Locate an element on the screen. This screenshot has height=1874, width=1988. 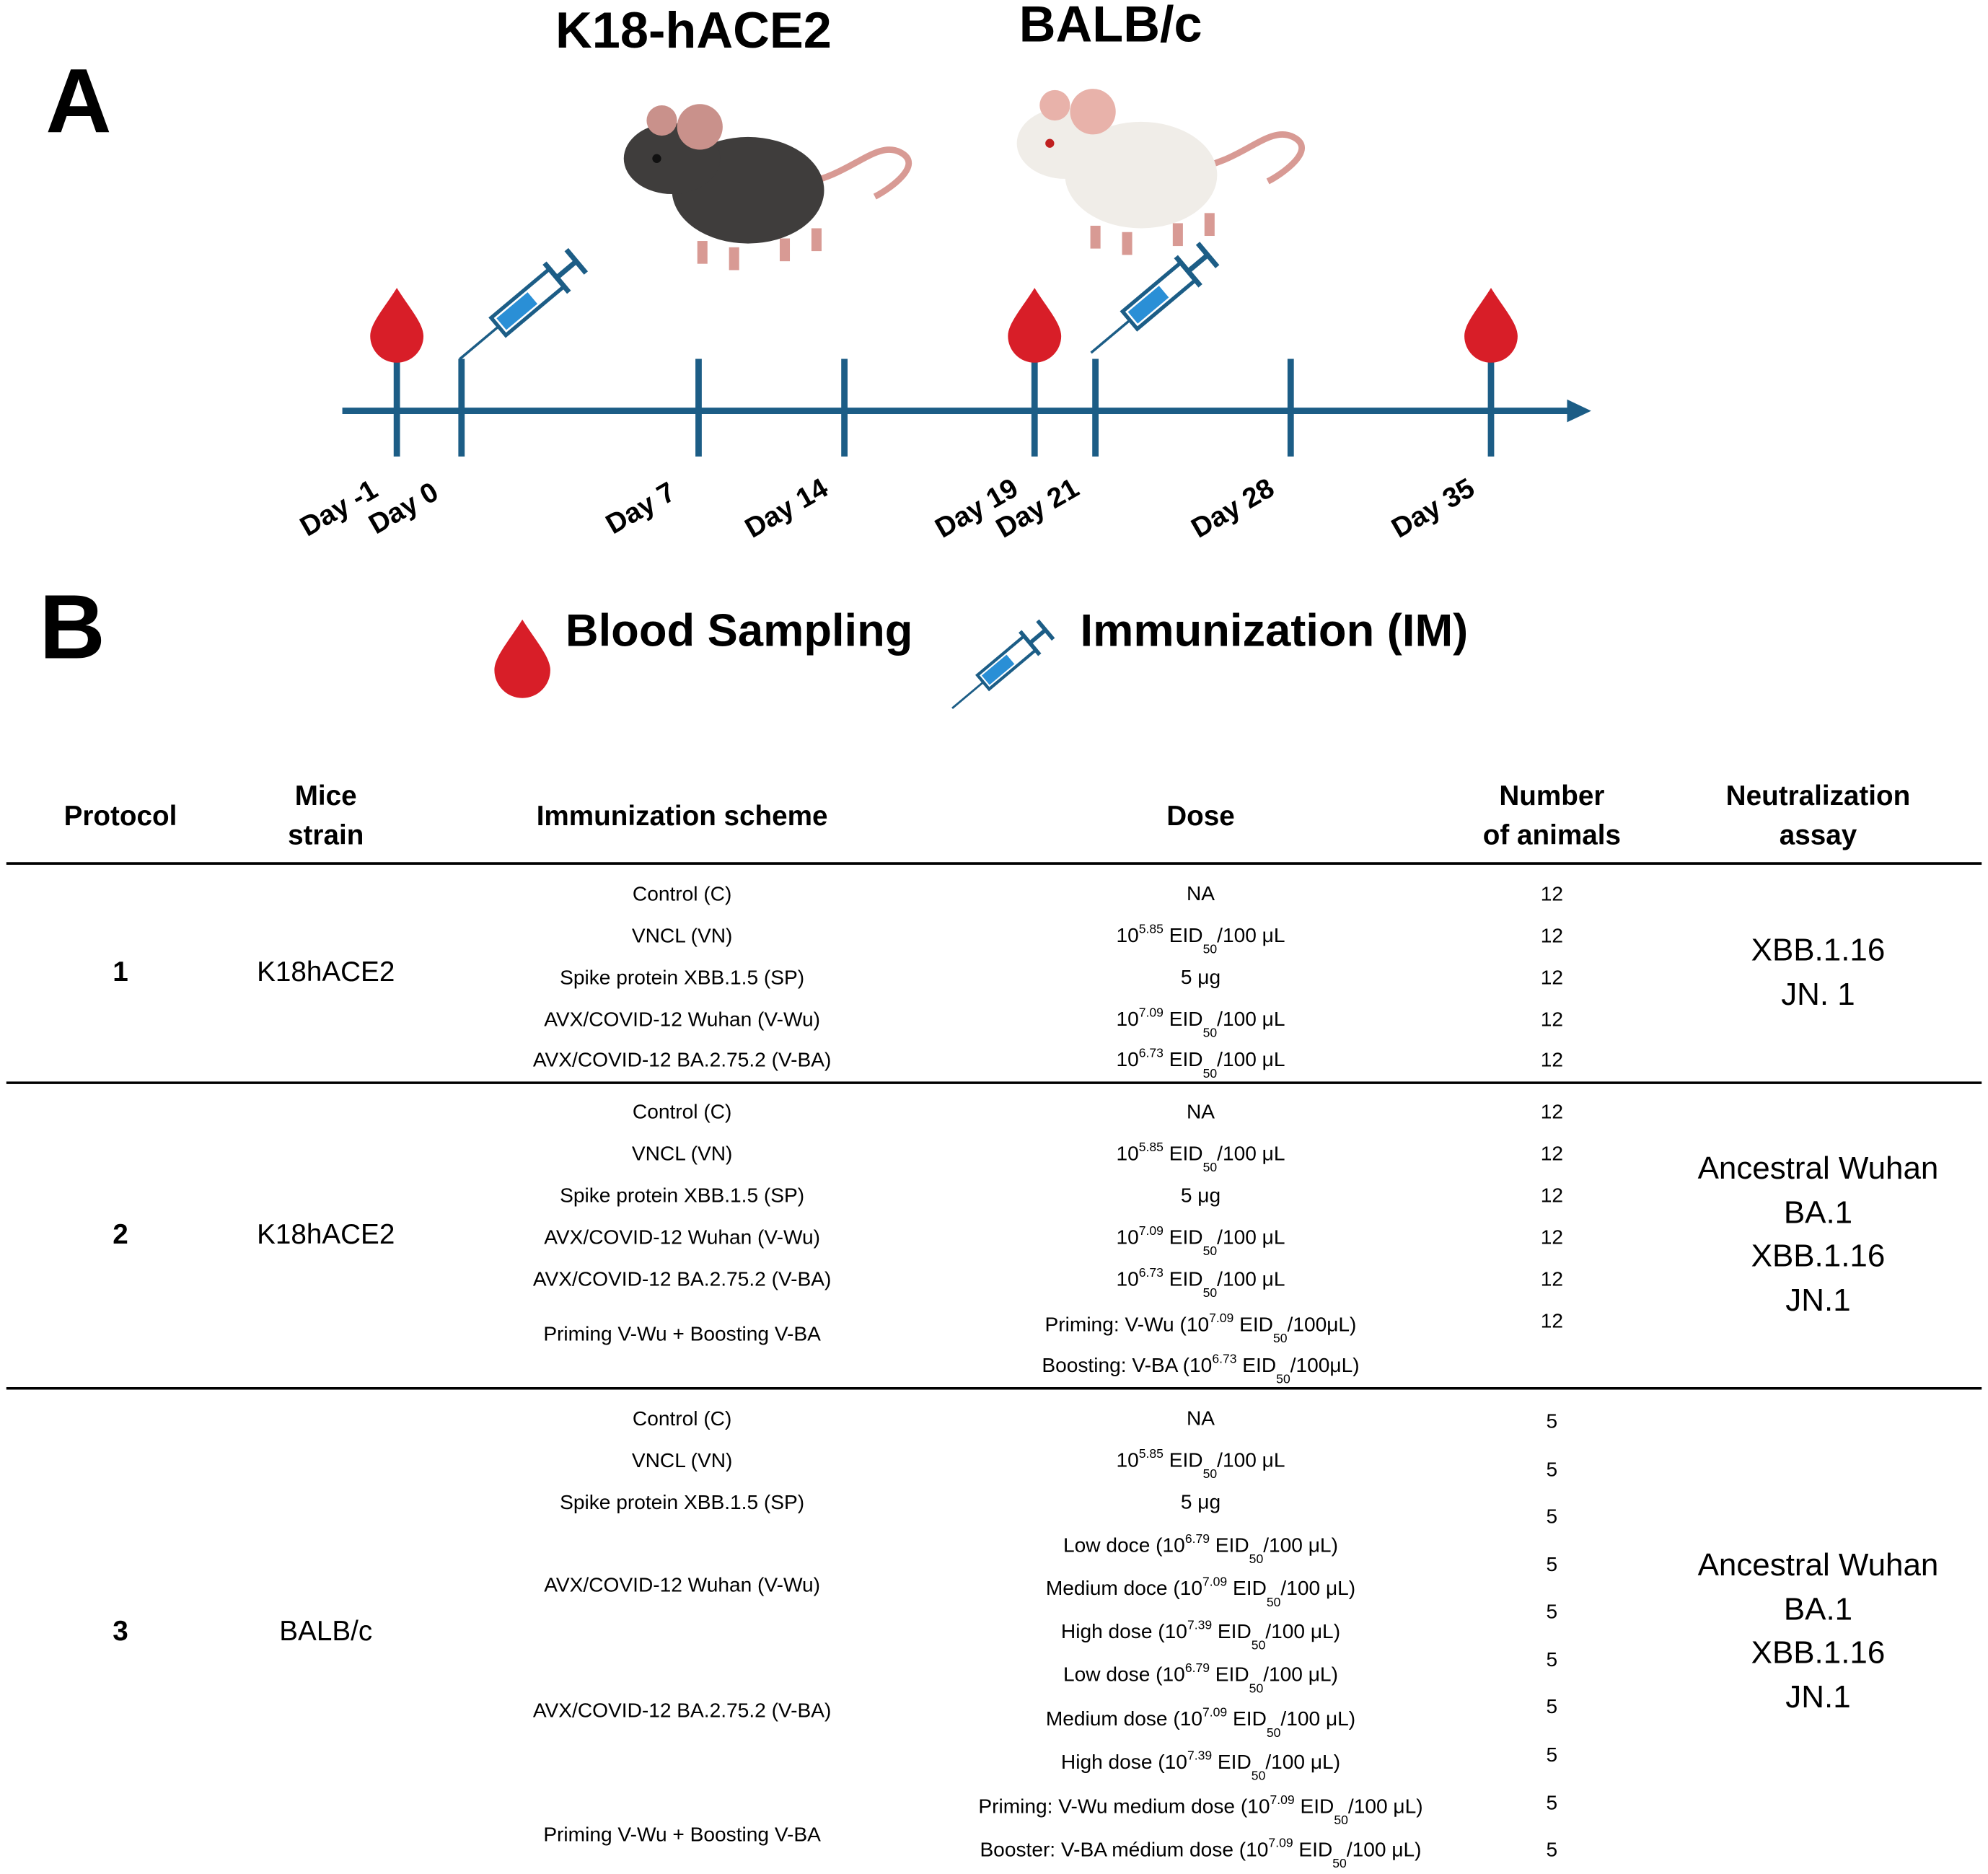
strain-title: K18-hACE2 is located at coordinates (693, 29).